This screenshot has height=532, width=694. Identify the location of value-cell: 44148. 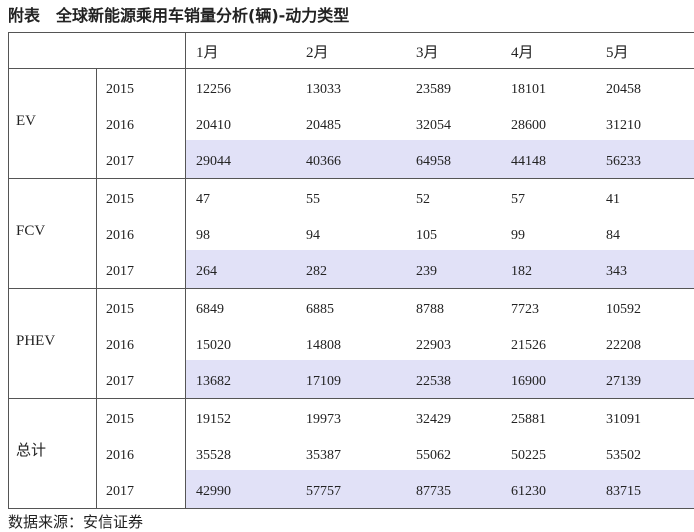
(528, 161).